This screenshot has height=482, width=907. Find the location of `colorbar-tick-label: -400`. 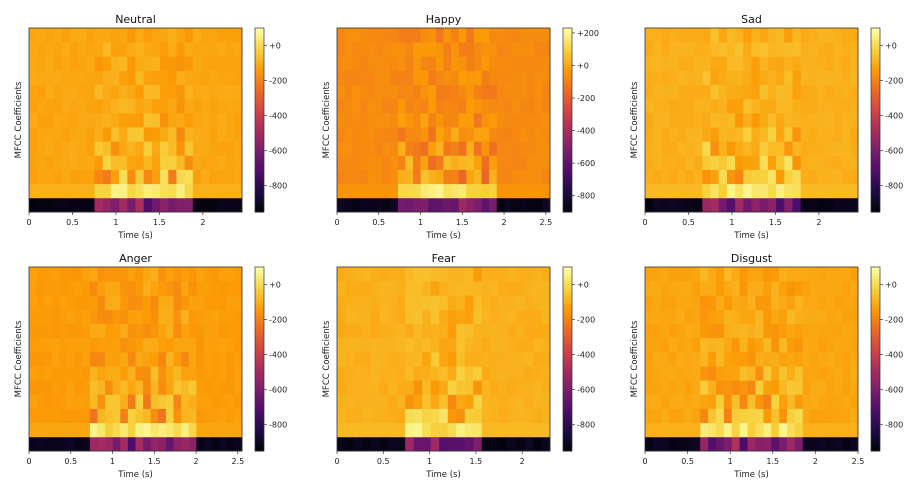

colorbar-tick-label: -400 is located at coordinates (586, 131).